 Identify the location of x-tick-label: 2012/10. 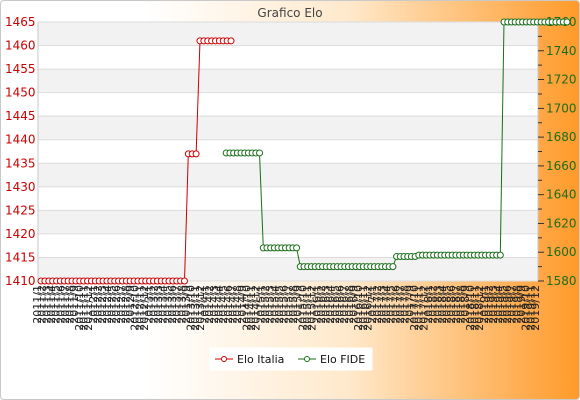
(135, 308).